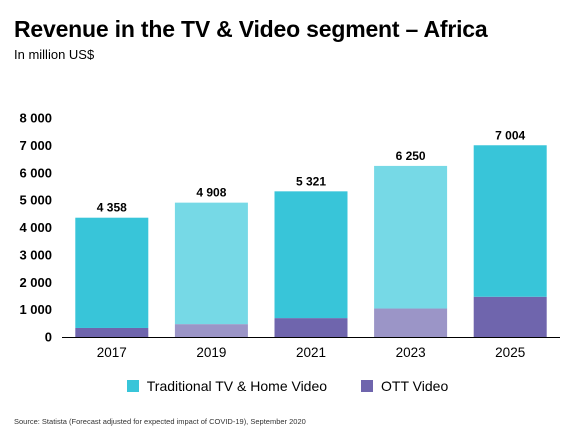 This screenshot has width=575, height=446. Describe the element at coordinates (35, 227) in the screenshot. I see `y-tick-label: 4 000` at that location.